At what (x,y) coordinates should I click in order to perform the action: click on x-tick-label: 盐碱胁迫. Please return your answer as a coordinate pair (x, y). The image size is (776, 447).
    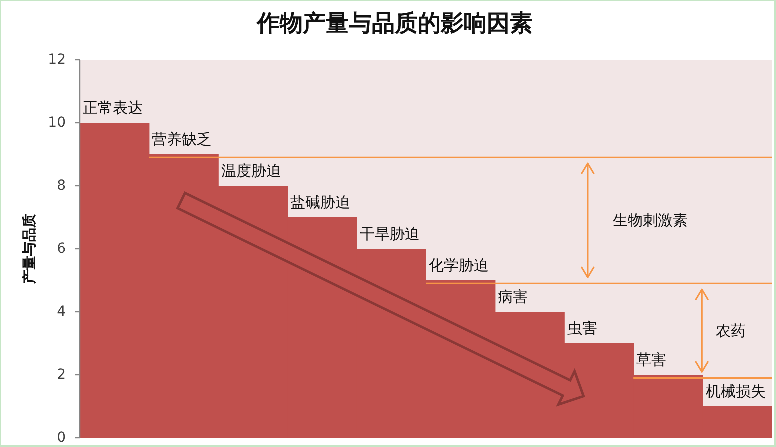
    Looking at the image, I should click on (320, 203).